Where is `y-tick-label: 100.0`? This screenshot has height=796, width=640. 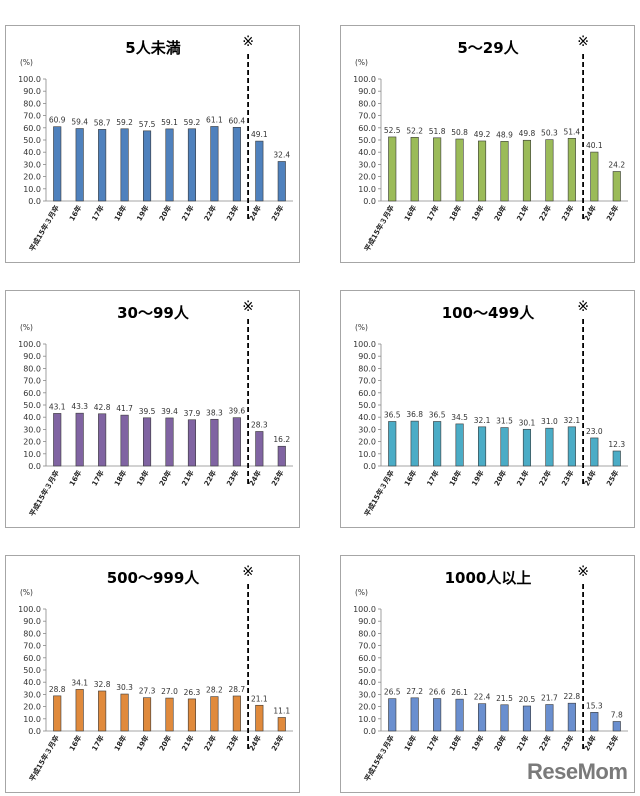
y-tick-label: 100.0 is located at coordinates (364, 344).